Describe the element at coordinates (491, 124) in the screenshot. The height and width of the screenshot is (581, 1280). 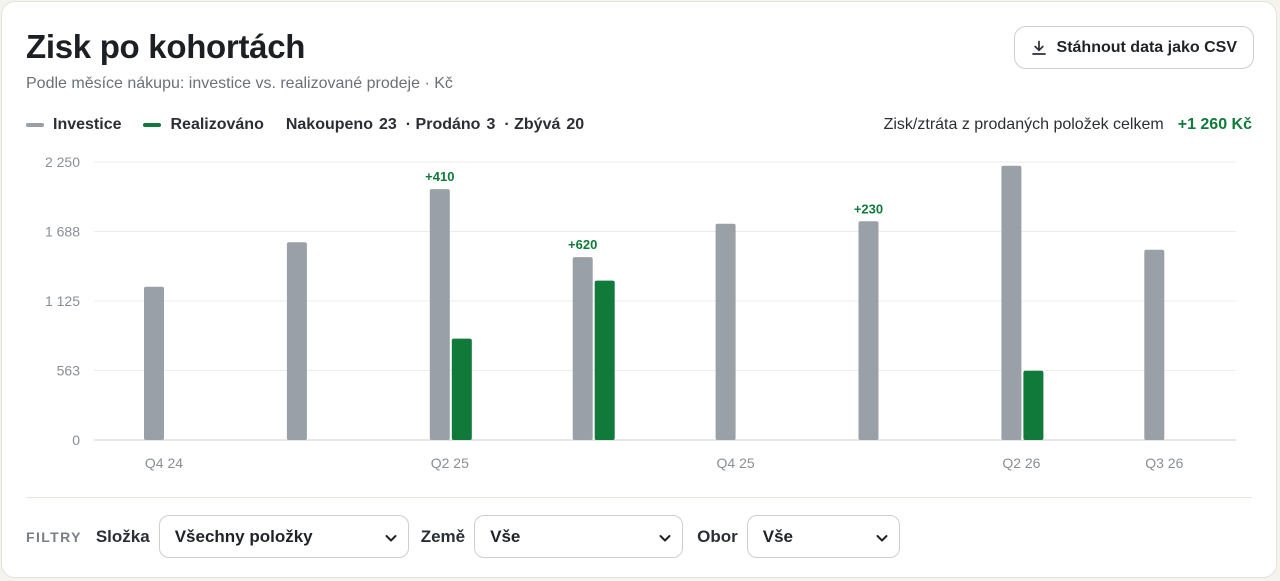
I see `prodano-value: 3` at that location.